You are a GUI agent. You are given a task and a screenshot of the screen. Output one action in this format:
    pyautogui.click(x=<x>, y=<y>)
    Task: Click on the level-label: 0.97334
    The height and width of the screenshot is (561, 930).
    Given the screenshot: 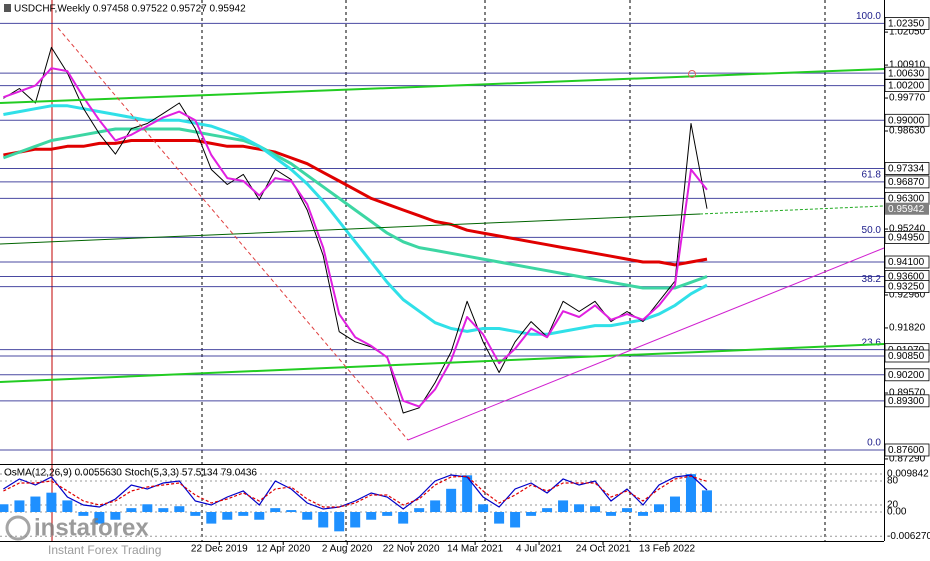 What is the action you would take?
    pyautogui.click(x=906, y=169)
    